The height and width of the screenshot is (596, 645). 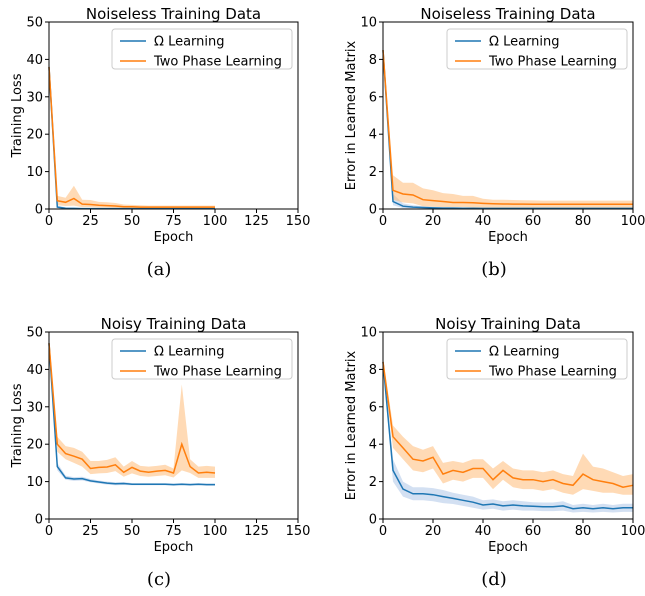 I want to click on caption-c: (c), so click(x=159, y=579).